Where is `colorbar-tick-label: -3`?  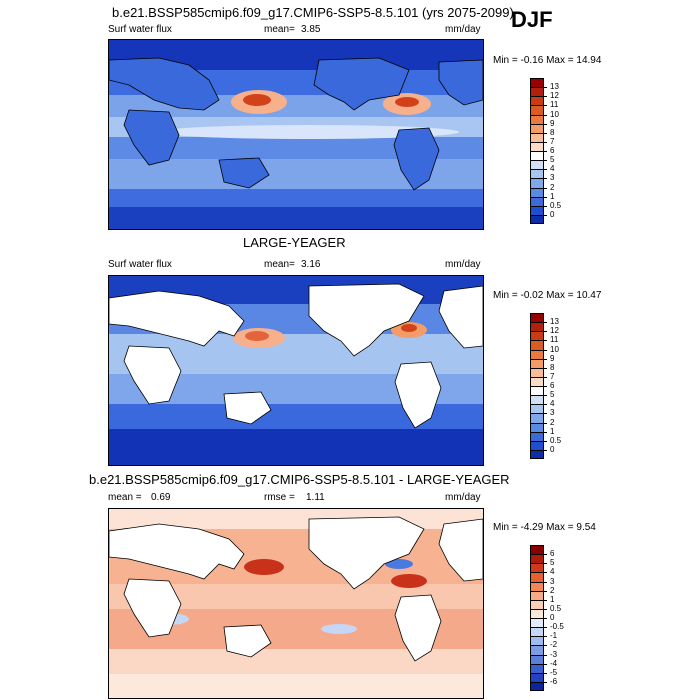 colorbar-tick-label: -3 is located at coordinates (554, 654).